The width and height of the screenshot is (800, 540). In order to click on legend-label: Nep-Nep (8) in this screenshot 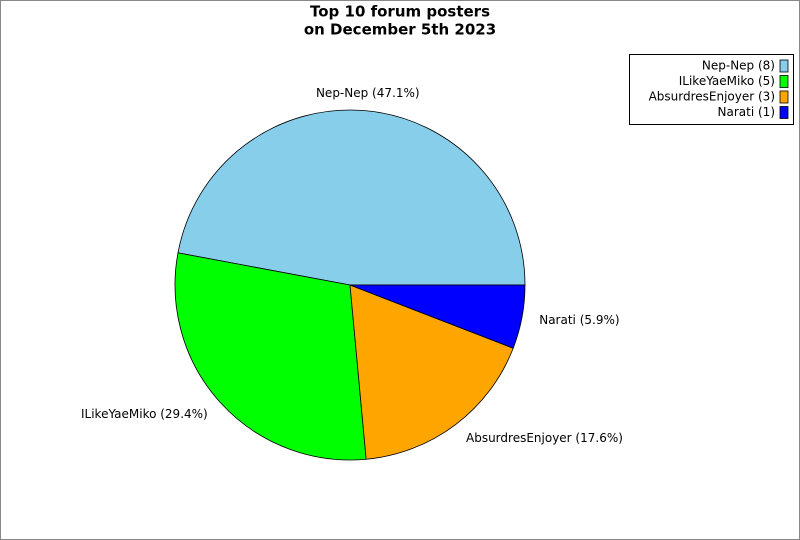, I will do `click(738, 66)`.